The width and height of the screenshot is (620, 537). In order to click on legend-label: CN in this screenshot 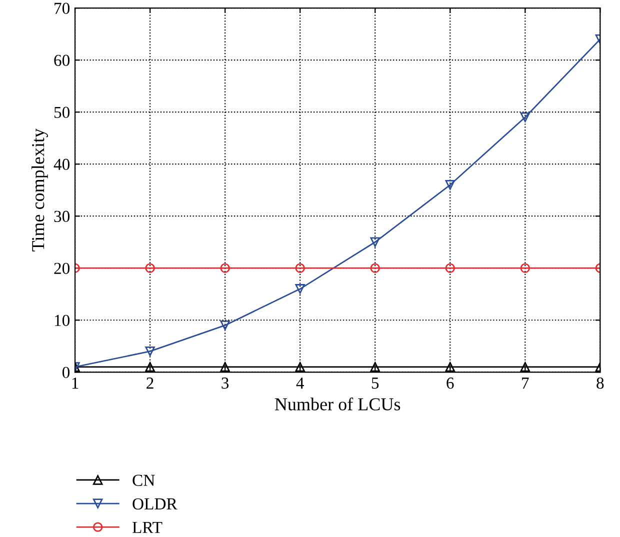, I will do `click(143, 480)`.